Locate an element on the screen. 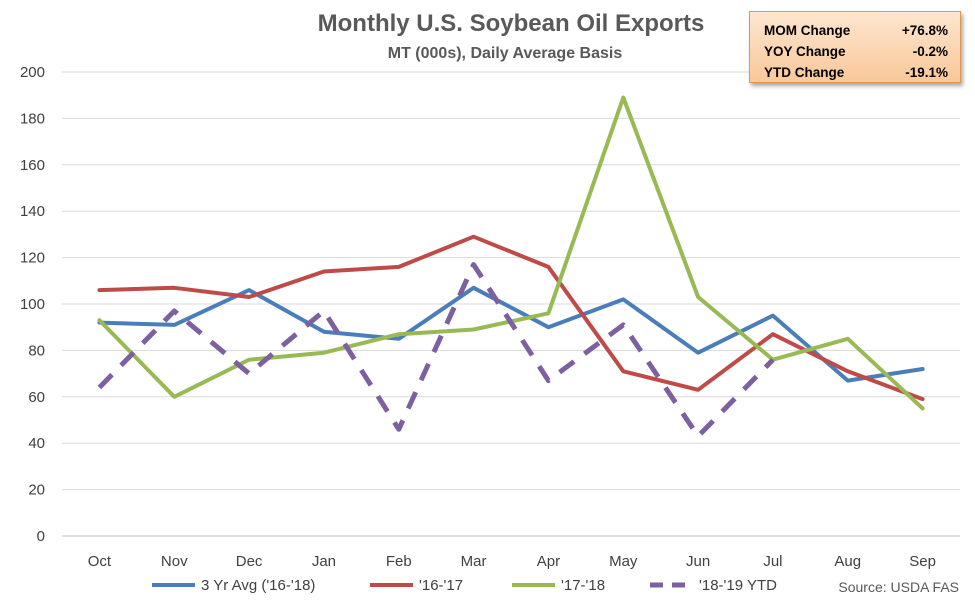 The height and width of the screenshot is (601, 975). x-axis-ticks: Oct Nov Dec Jan Feb Mar Apr May Jun Jul Aug Sep is located at coordinates (512, 561).